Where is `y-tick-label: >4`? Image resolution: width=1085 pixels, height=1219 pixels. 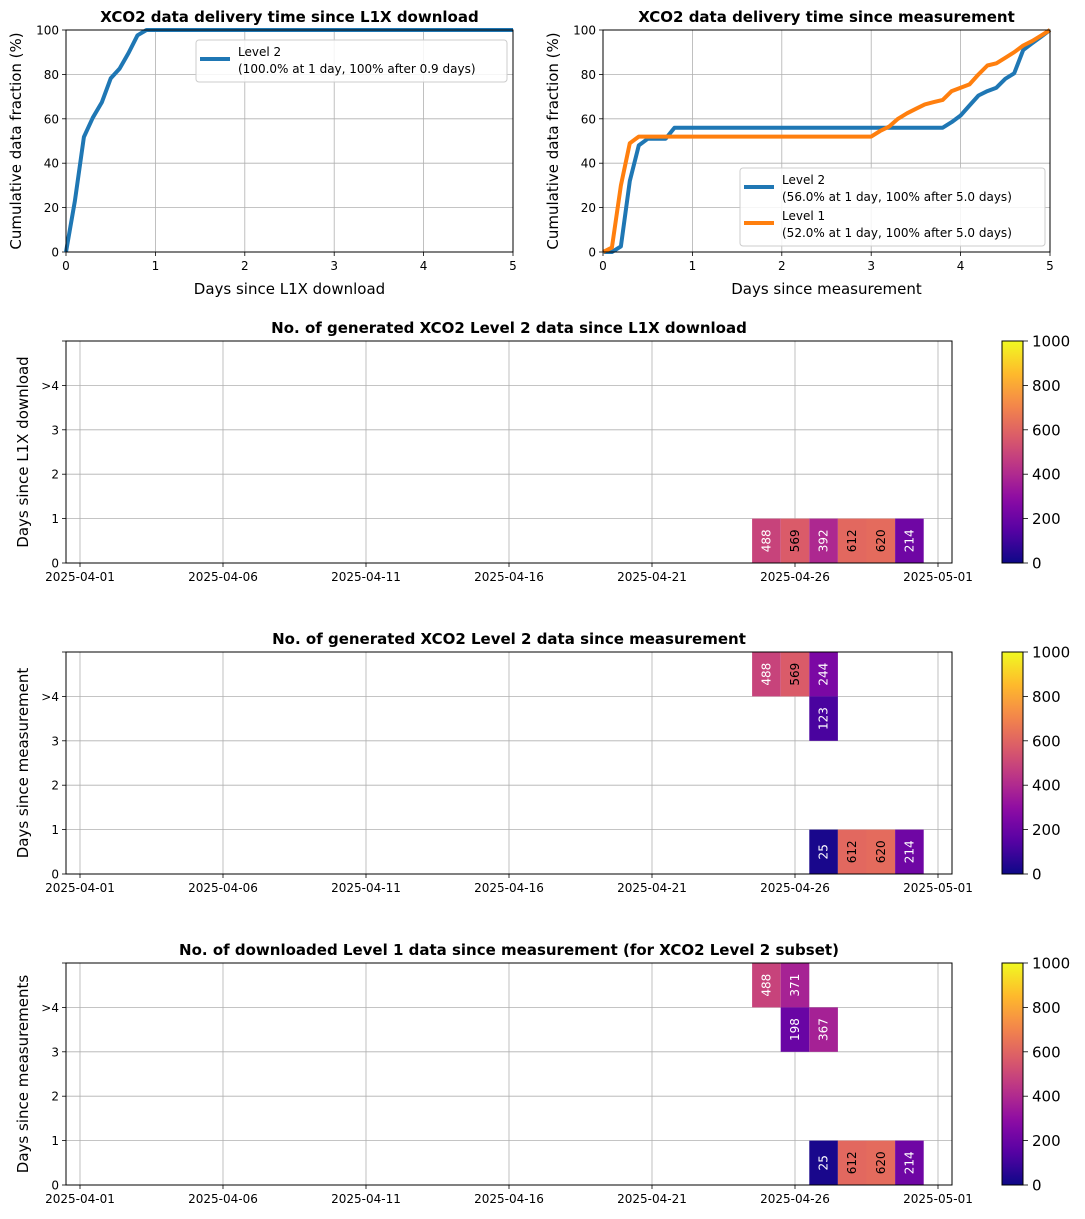 y-tick-label: >4 is located at coordinates (50, 1008).